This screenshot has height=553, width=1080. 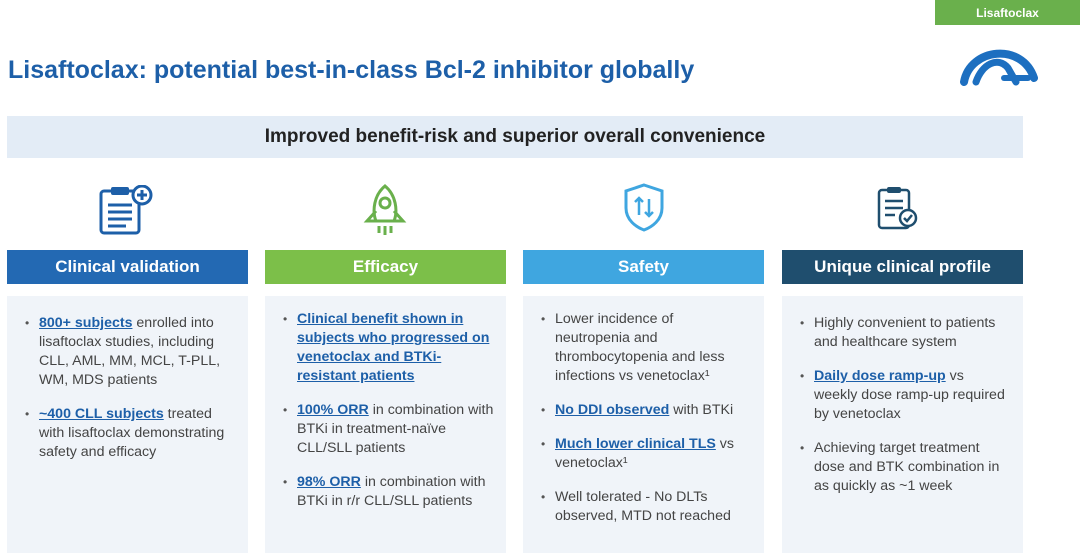 I want to click on list-item: No DDI observed with BTKi, so click(x=646, y=410).